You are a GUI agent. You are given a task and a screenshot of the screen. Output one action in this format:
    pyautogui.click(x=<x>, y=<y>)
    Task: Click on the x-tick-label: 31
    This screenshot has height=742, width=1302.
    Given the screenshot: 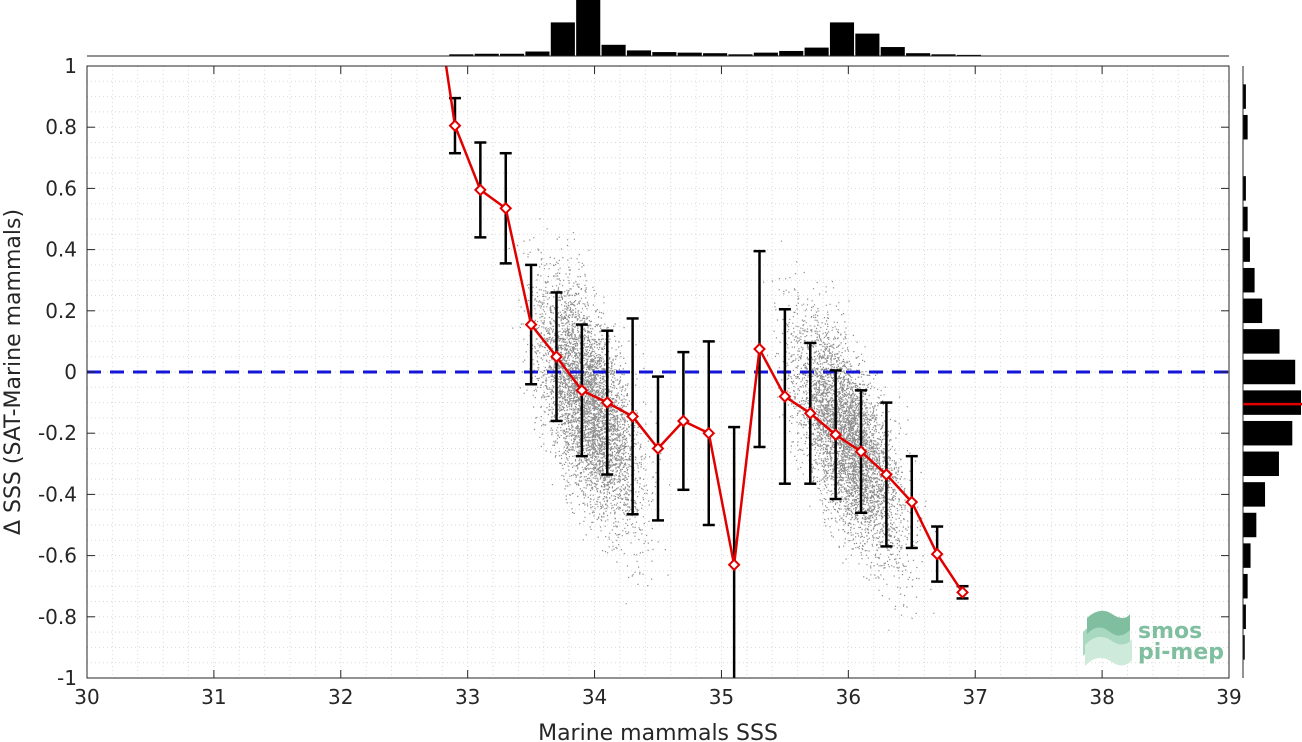 What is the action you would take?
    pyautogui.click(x=213, y=697)
    